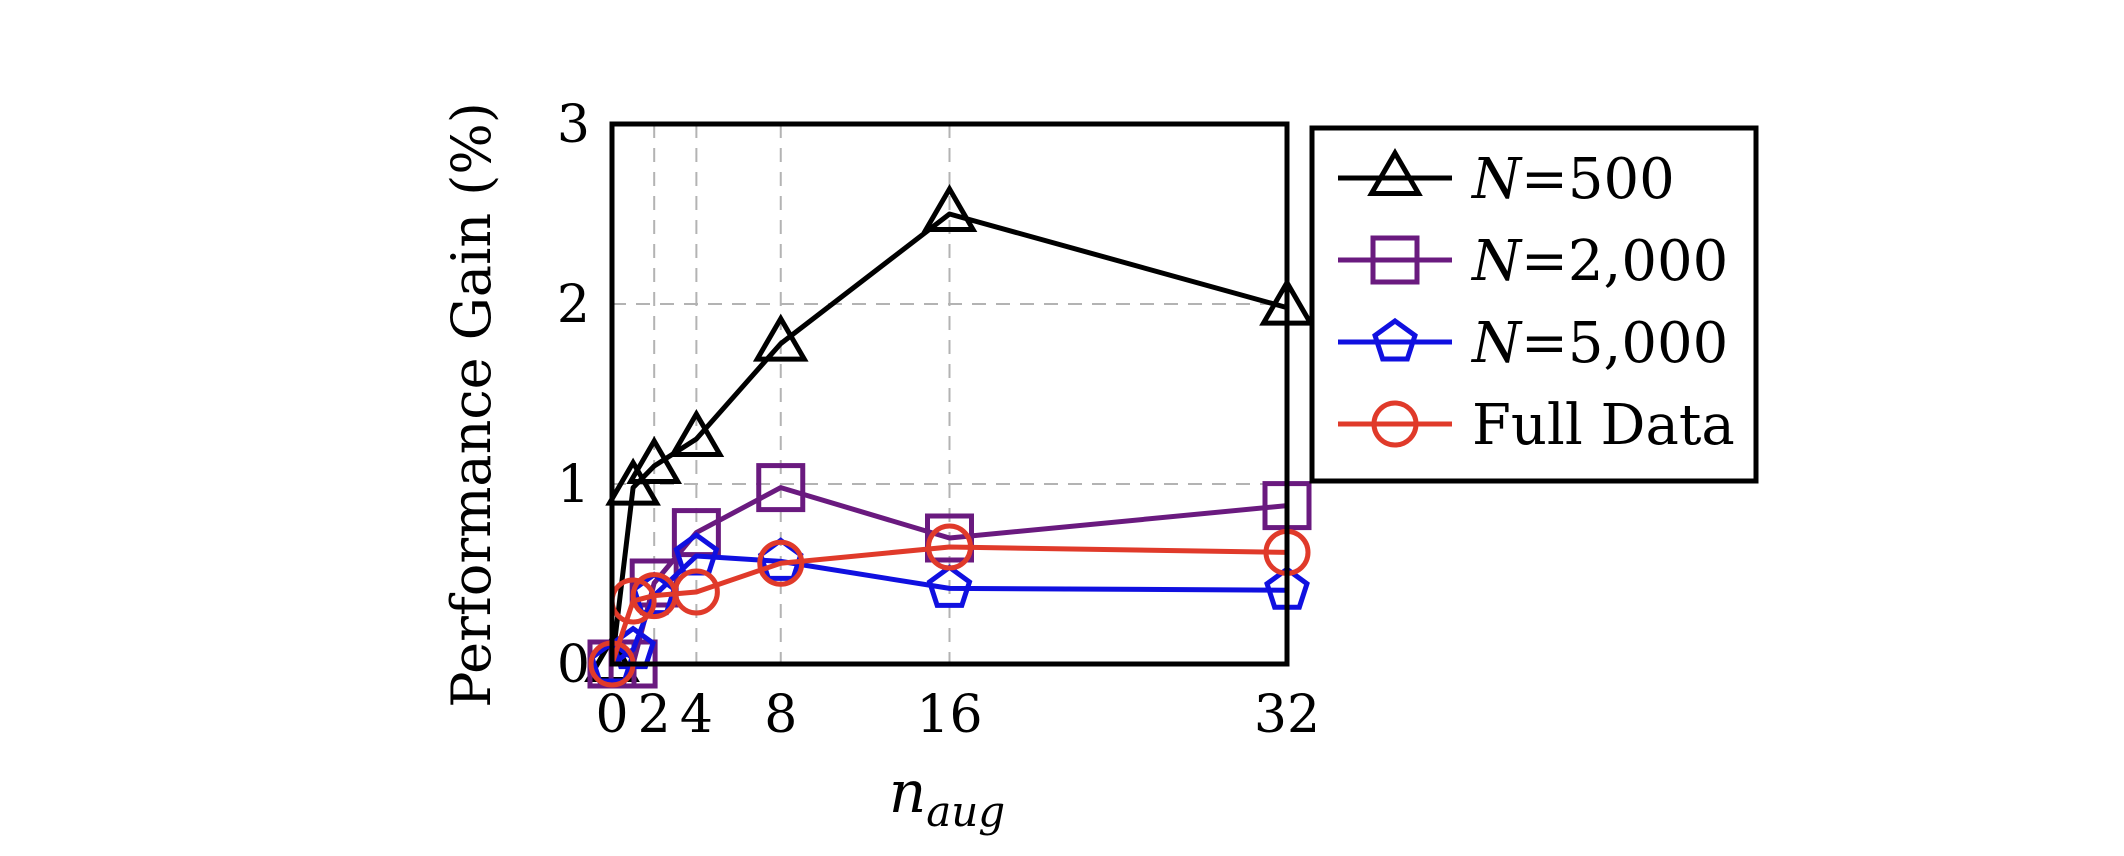  What do you see at coordinates (573, 485) in the screenshot?
I see `y-tick-label: 1` at bounding box center [573, 485].